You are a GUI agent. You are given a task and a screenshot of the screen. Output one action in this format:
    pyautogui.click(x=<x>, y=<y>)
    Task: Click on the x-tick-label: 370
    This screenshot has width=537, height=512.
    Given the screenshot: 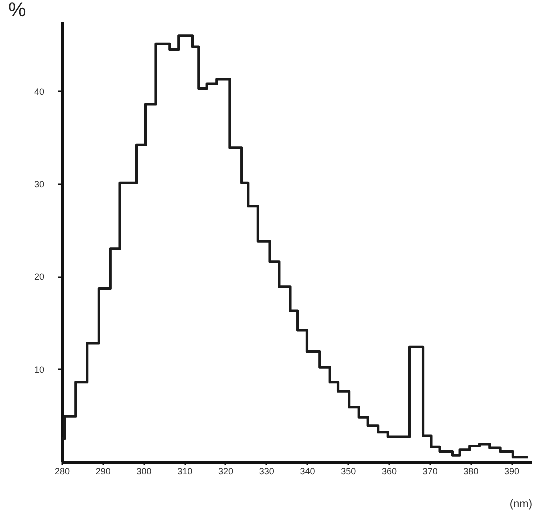 What is the action you would take?
    pyautogui.click(x=430, y=471)
    